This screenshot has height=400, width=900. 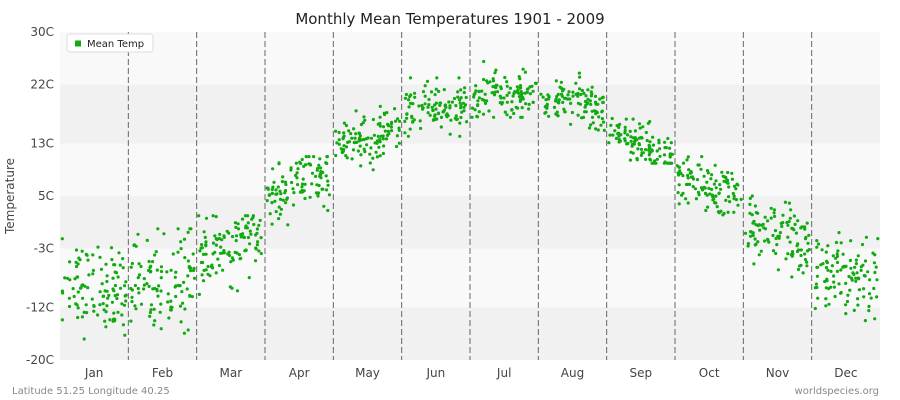 What do you see at coordinates (10, 196) in the screenshot?
I see `y-axis-label: Temperature` at bounding box center [10, 196].